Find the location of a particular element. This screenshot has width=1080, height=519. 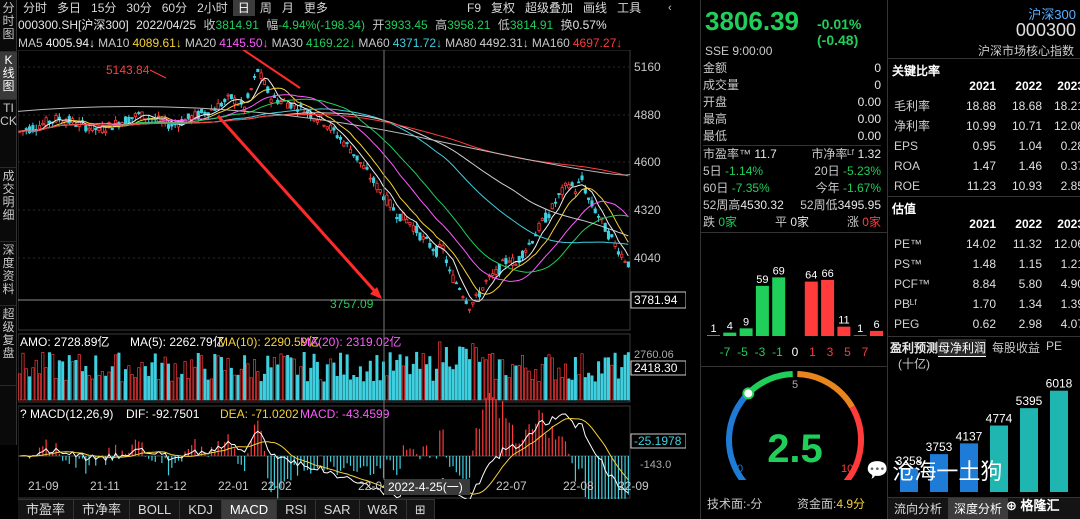

metric-value: 12.08 is located at coordinates (1066, 126).